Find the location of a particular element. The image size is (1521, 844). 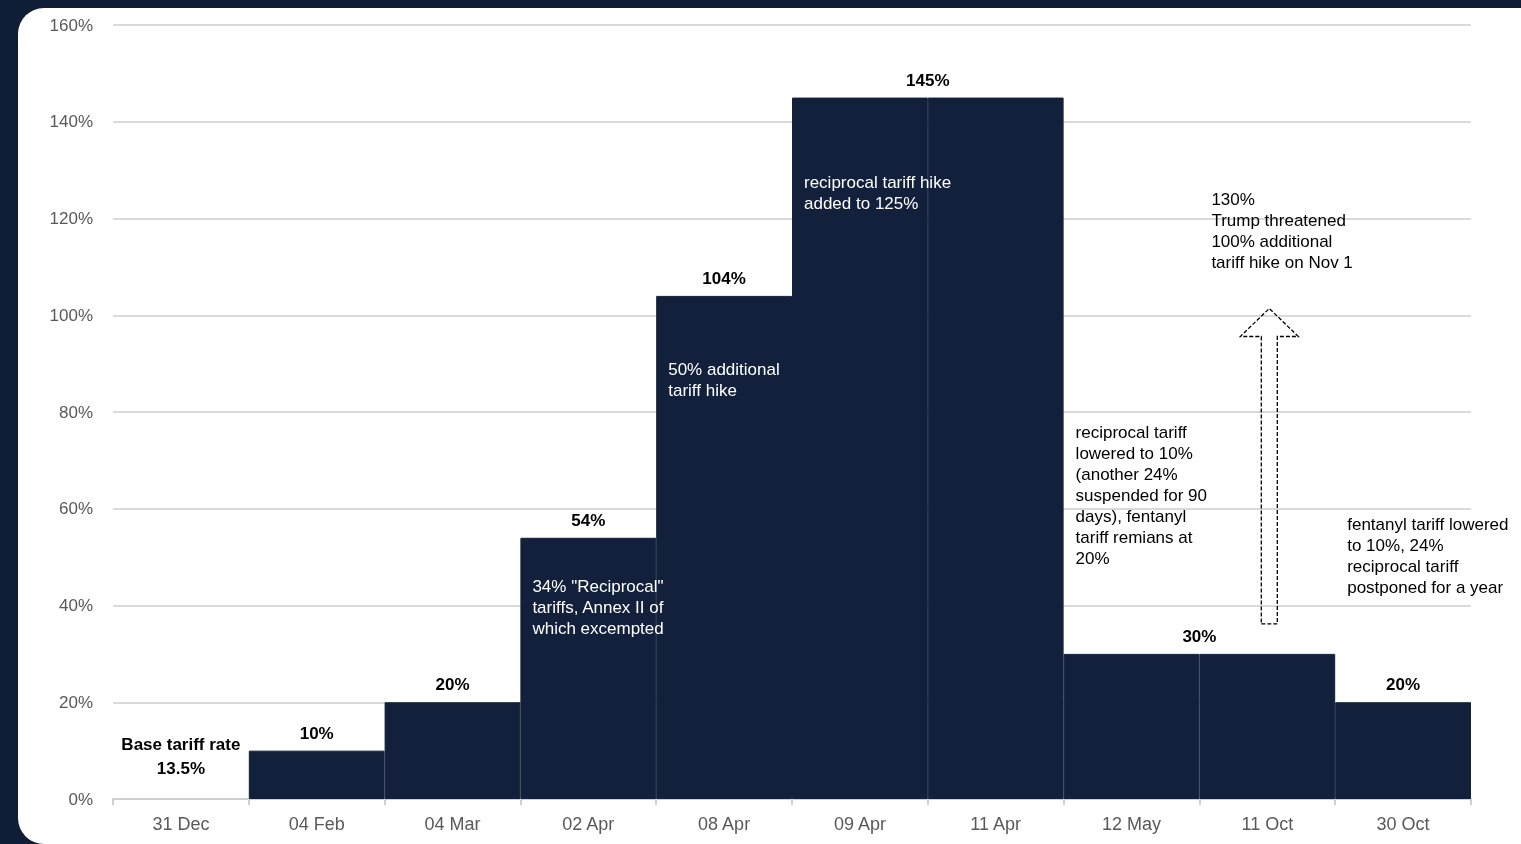

annotation: 34% "Reciprocal" tariffs, Annex II of which excempted is located at coordinates (597, 608).